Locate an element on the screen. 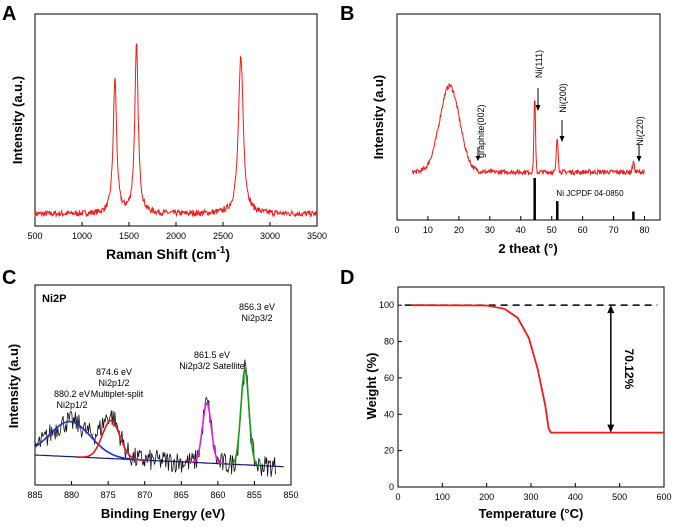 The height and width of the screenshot is (527, 678). panel-b-annotation-ni200: Ni(200) is located at coordinates (563, 98).